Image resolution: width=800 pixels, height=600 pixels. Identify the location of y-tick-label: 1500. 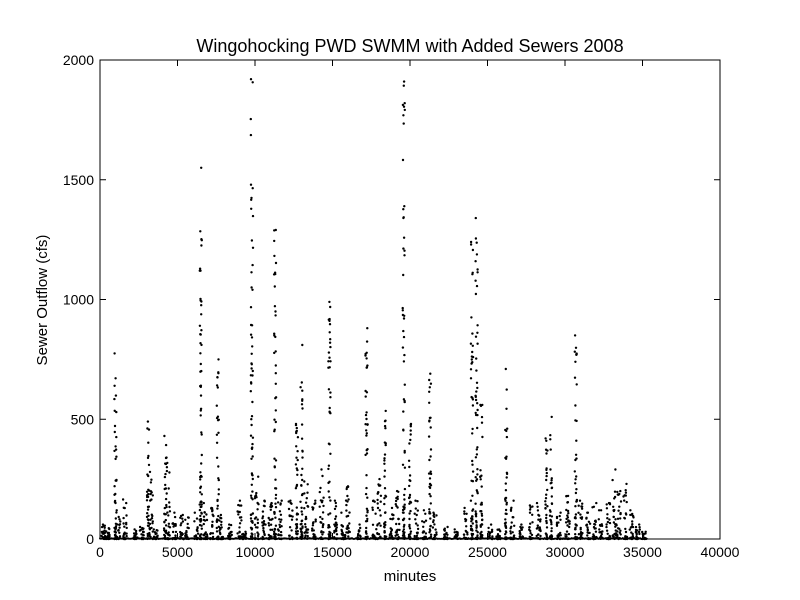
(78, 180).